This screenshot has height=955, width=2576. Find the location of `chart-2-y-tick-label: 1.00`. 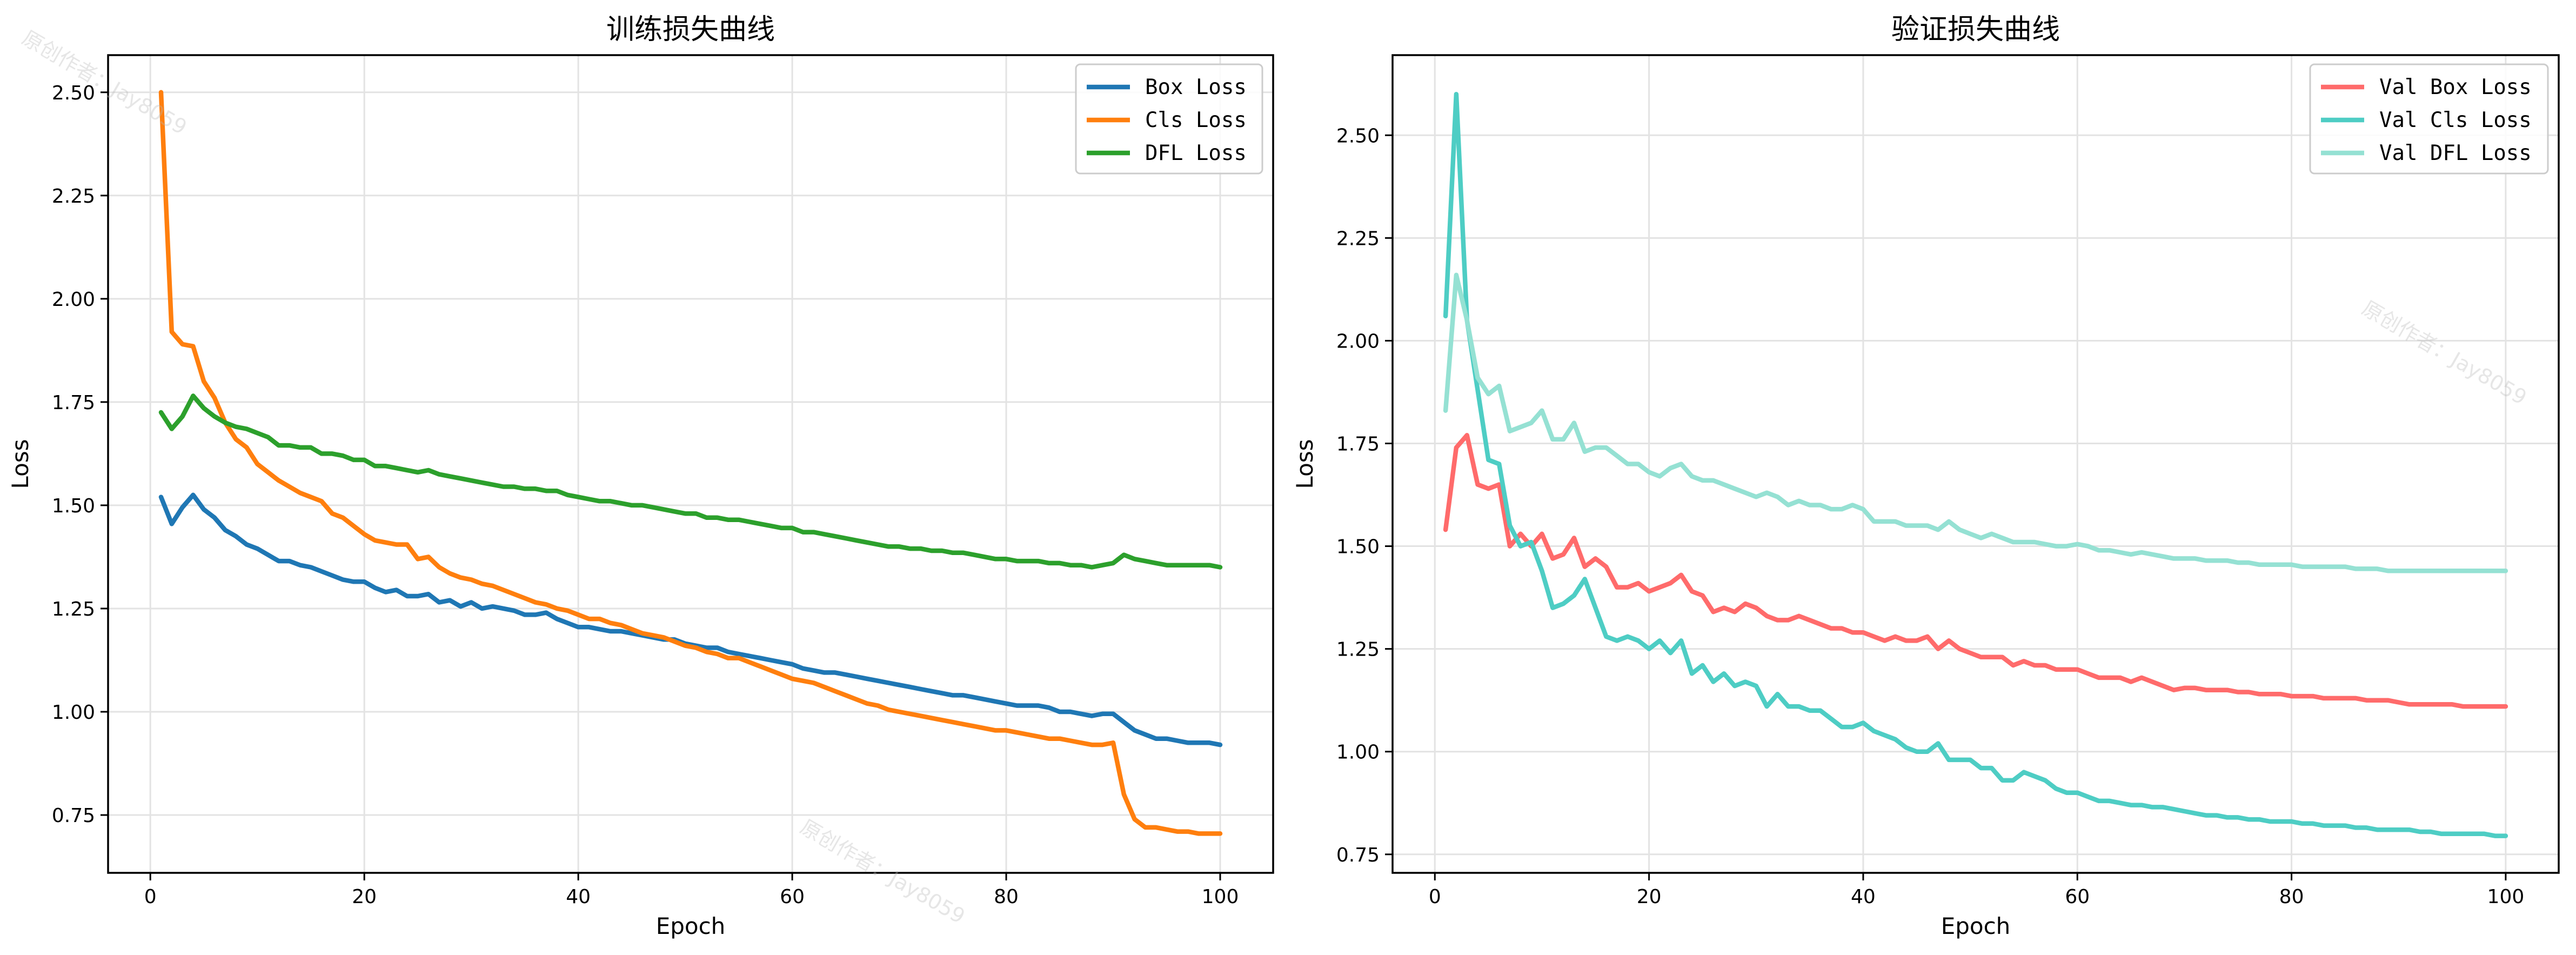

chart-2-y-tick-label: 1.00 is located at coordinates (1358, 753).